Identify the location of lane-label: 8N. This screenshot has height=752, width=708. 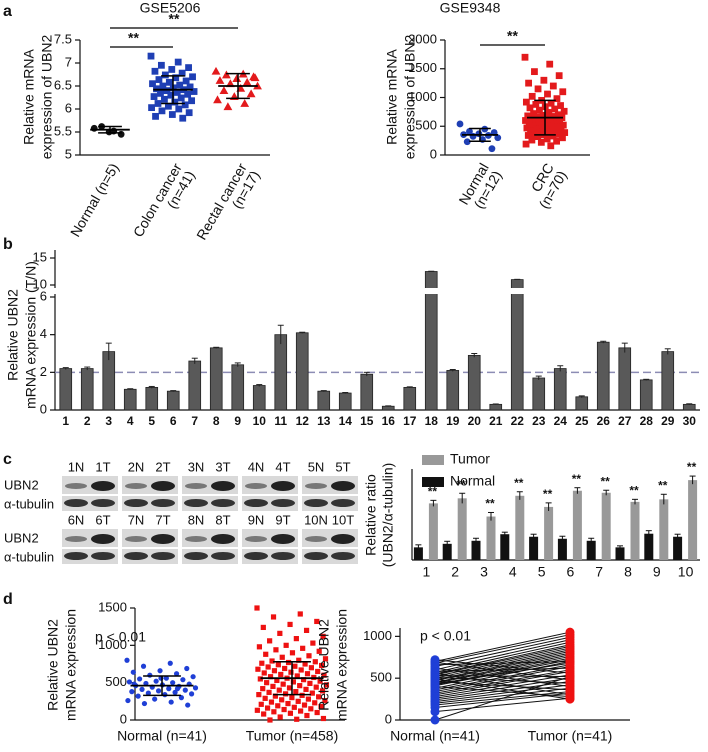
(196, 519).